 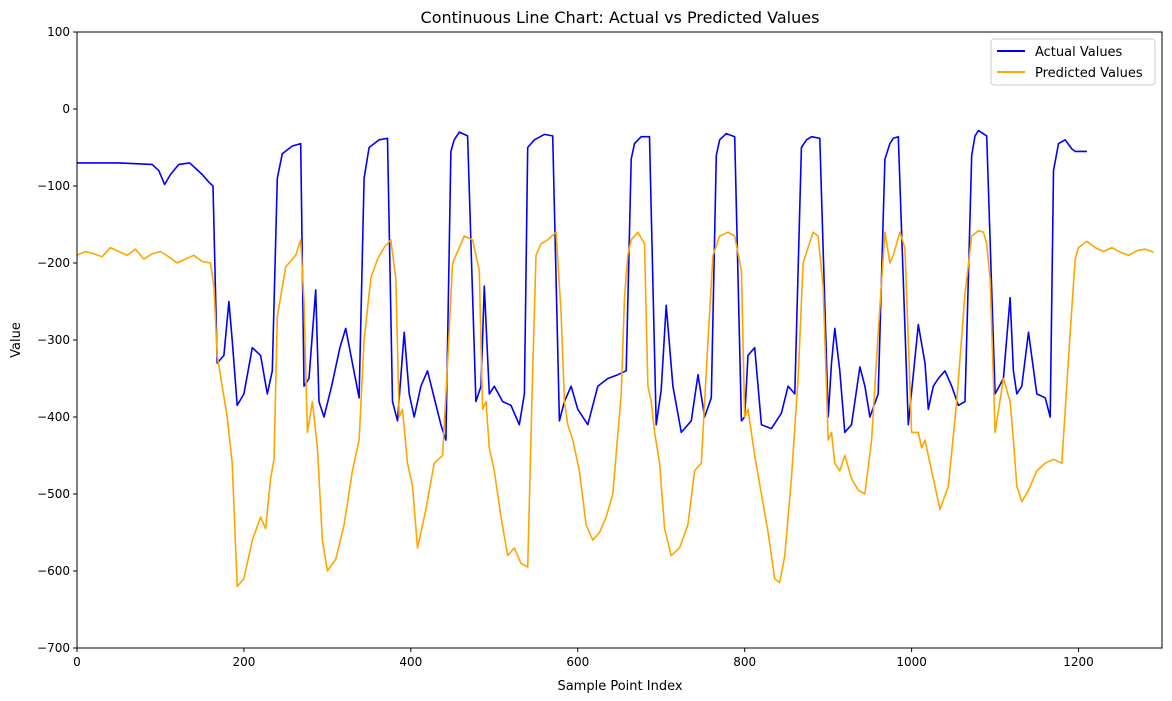 What do you see at coordinates (53, 186) in the screenshot?
I see `y-tick-label: −100` at bounding box center [53, 186].